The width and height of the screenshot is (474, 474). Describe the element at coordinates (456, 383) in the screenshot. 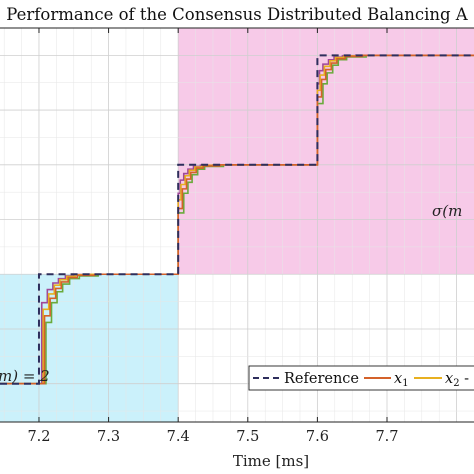

I see `legend-label-x2-sub: 2` at that location.